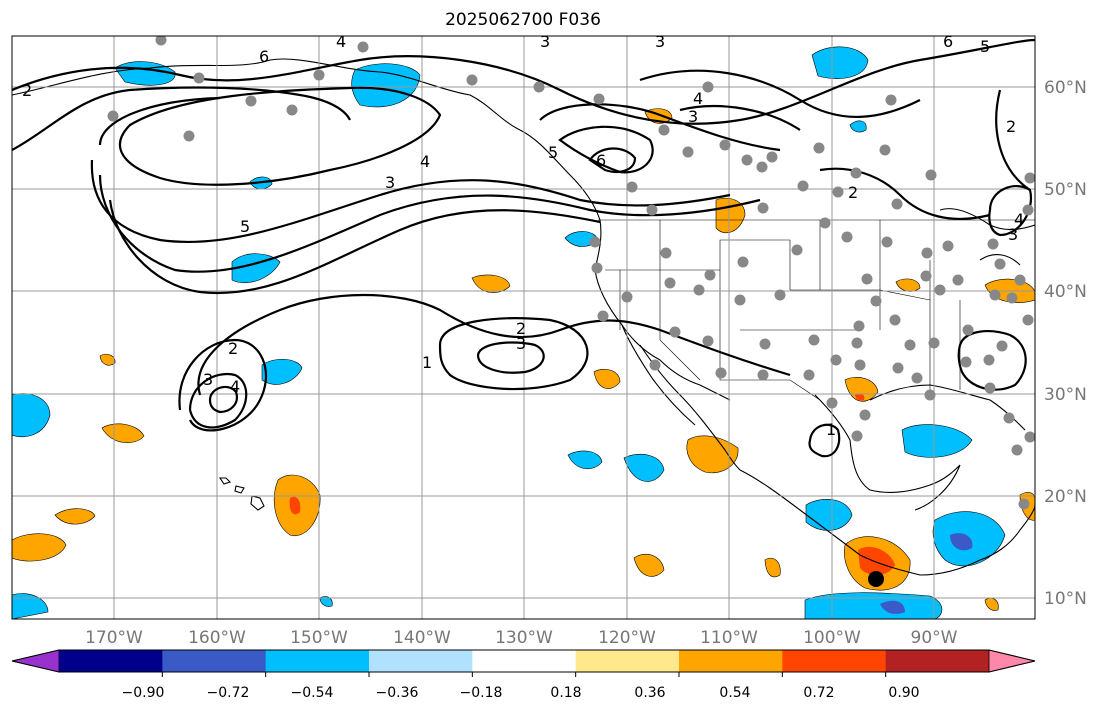  Describe the element at coordinates (832, 638) in the screenshot. I see `lon-label: 100°W` at that location.